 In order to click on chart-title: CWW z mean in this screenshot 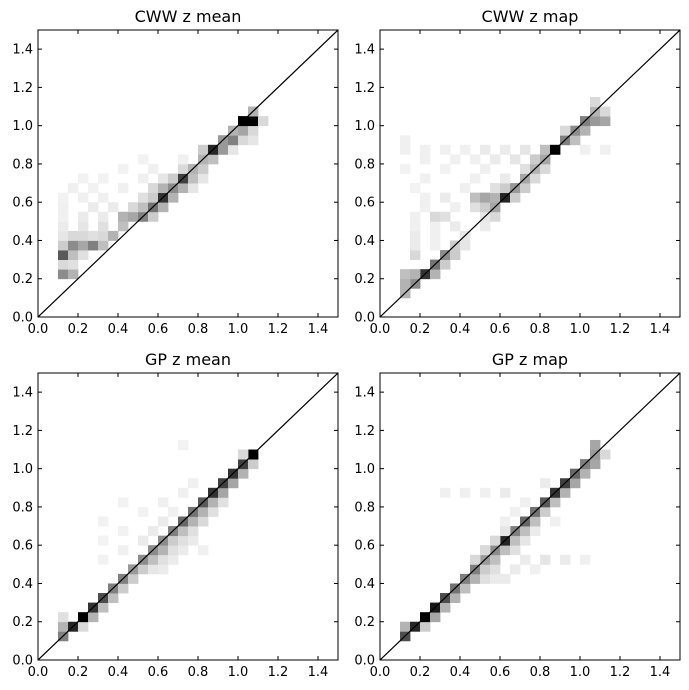, I will do `click(188, 16)`.